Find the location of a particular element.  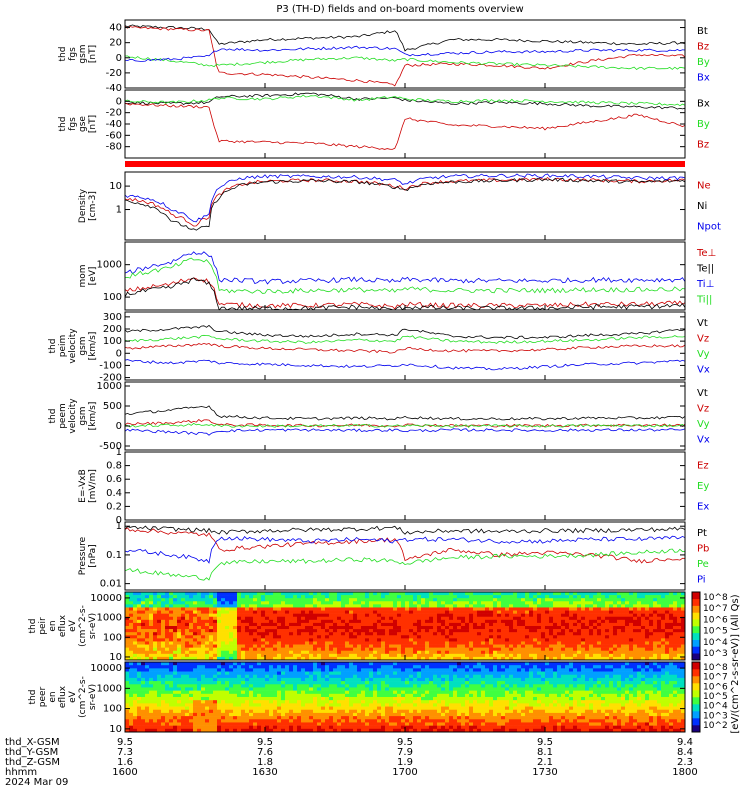

y-axis-label: [cm-3] is located at coordinates (93, 206).